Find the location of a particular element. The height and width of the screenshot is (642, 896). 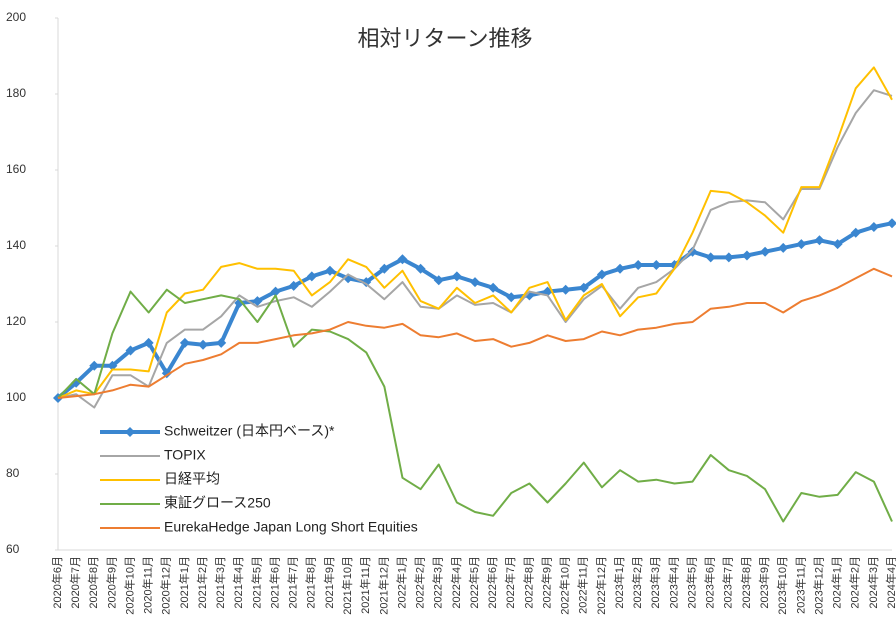

x-tick-label: 2020年8月 is located at coordinates (93, 582).